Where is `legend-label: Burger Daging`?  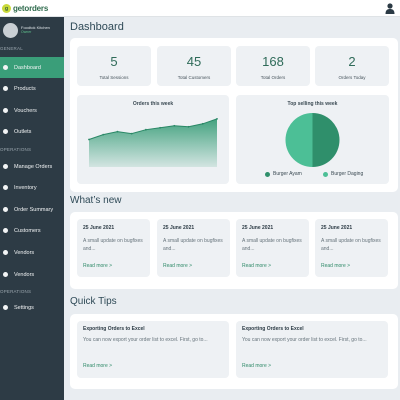 legend-label: Burger Daging is located at coordinates (347, 174).